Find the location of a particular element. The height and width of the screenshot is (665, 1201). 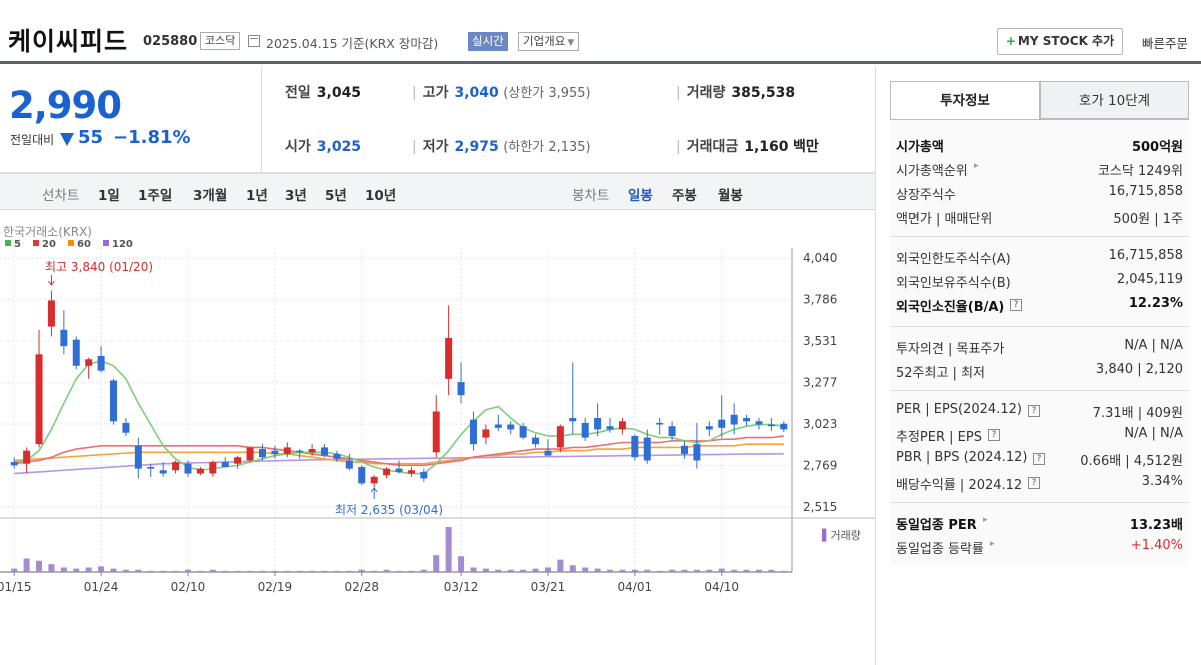

amount-value: 1,160 is located at coordinates (766, 147).